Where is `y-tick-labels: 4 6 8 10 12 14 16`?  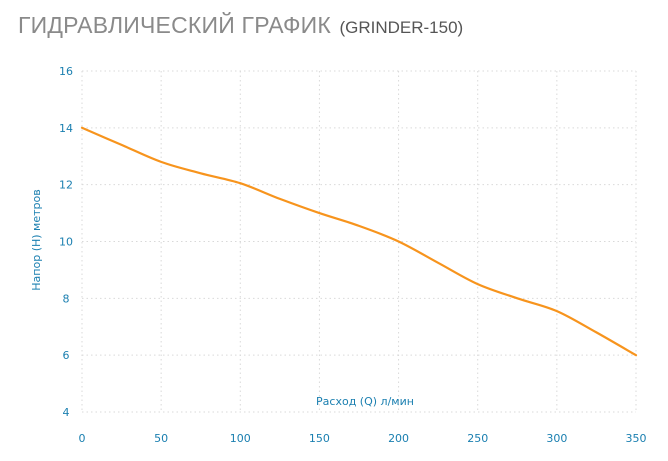
y-tick-labels: 4 6 8 10 12 14 16 is located at coordinates (66, 242).